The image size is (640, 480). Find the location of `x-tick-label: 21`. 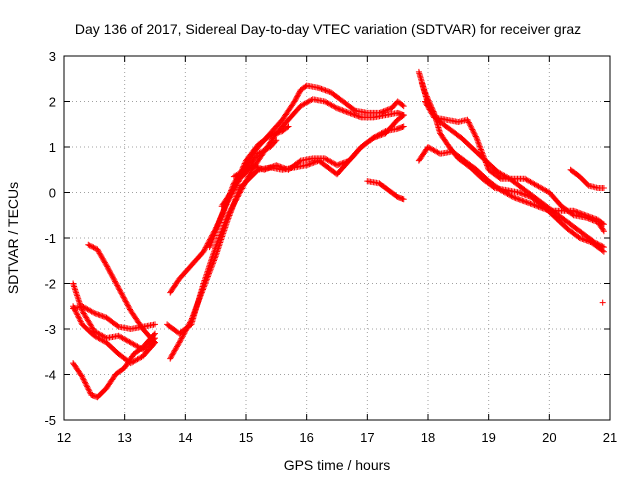

x-tick-label: 21 is located at coordinates (610, 437).